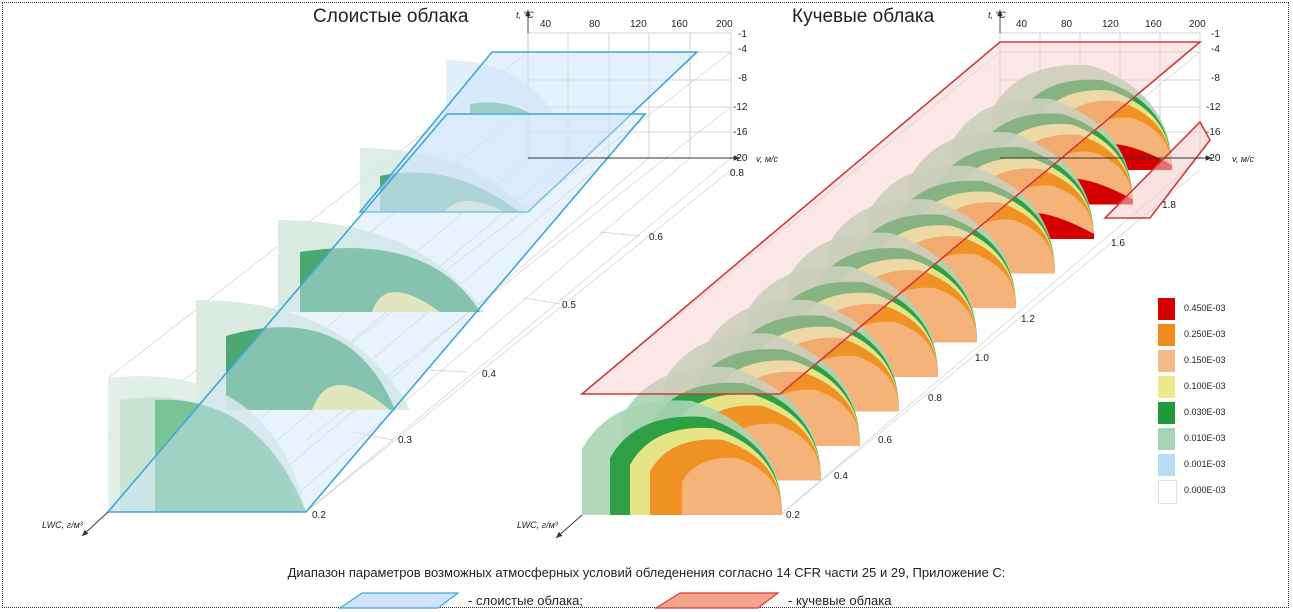 The image size is (1293, 612). Describe the element at coordinates (538, 525) in the screenshot. I see `cumulus-lwc-label: LWC, г/м³` at that location.